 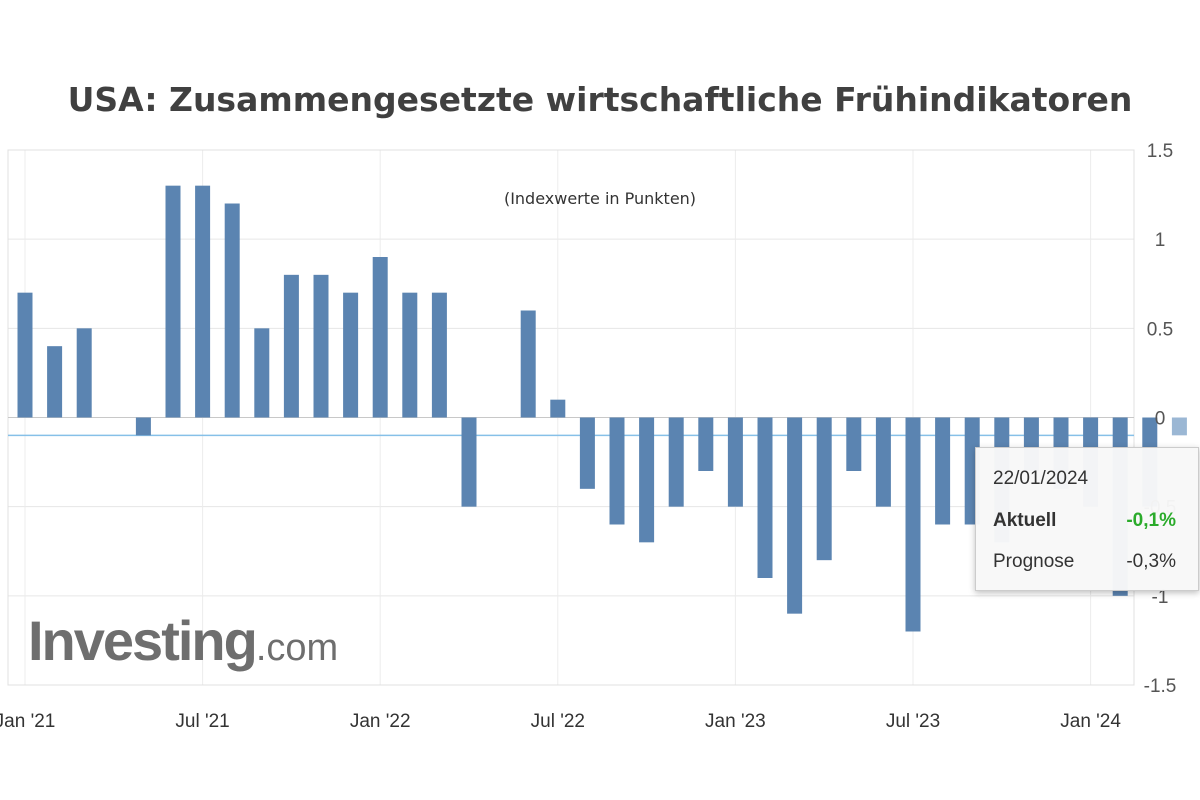 What do you see at coordinates (1160, 329) in the screenshot?
I see `y-tick-label: 0.5` at bounding box center [1160, 329].